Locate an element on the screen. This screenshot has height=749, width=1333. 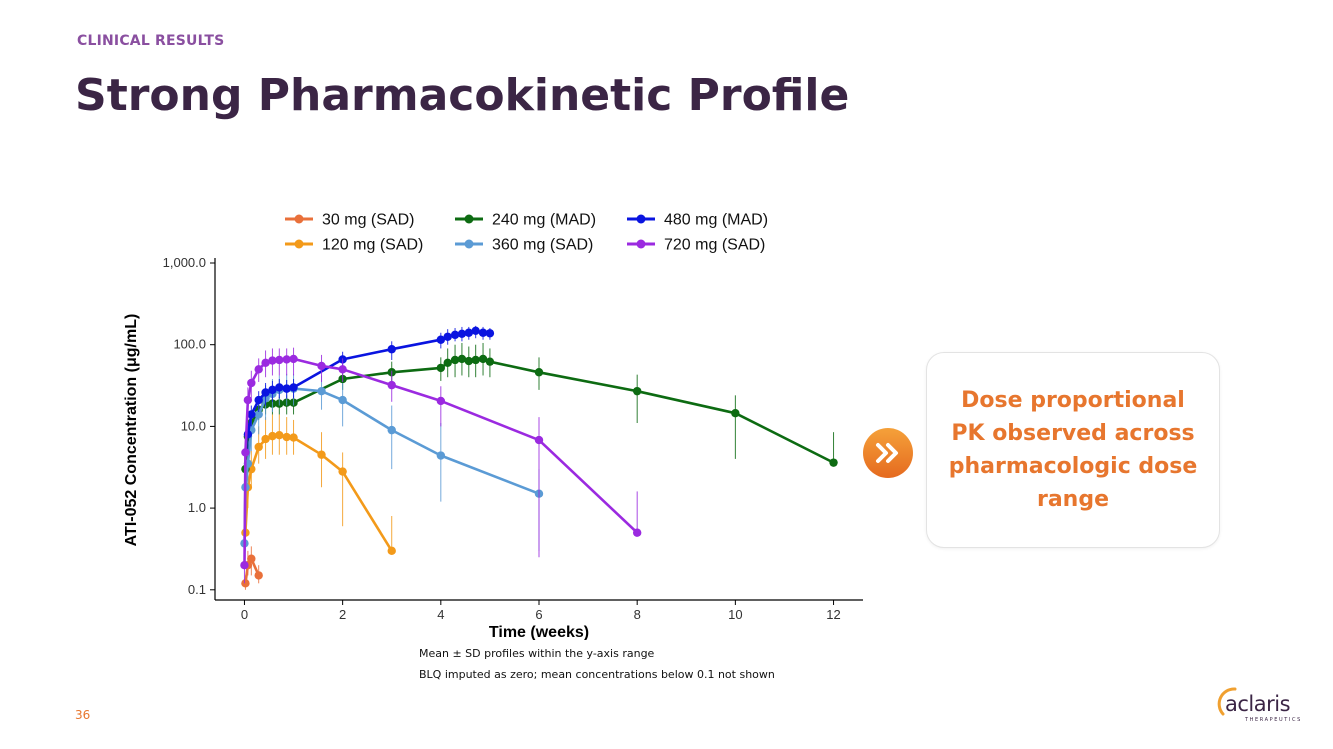
legend-360-mg-sad-swatch-point is located at coordinates (469, 244).